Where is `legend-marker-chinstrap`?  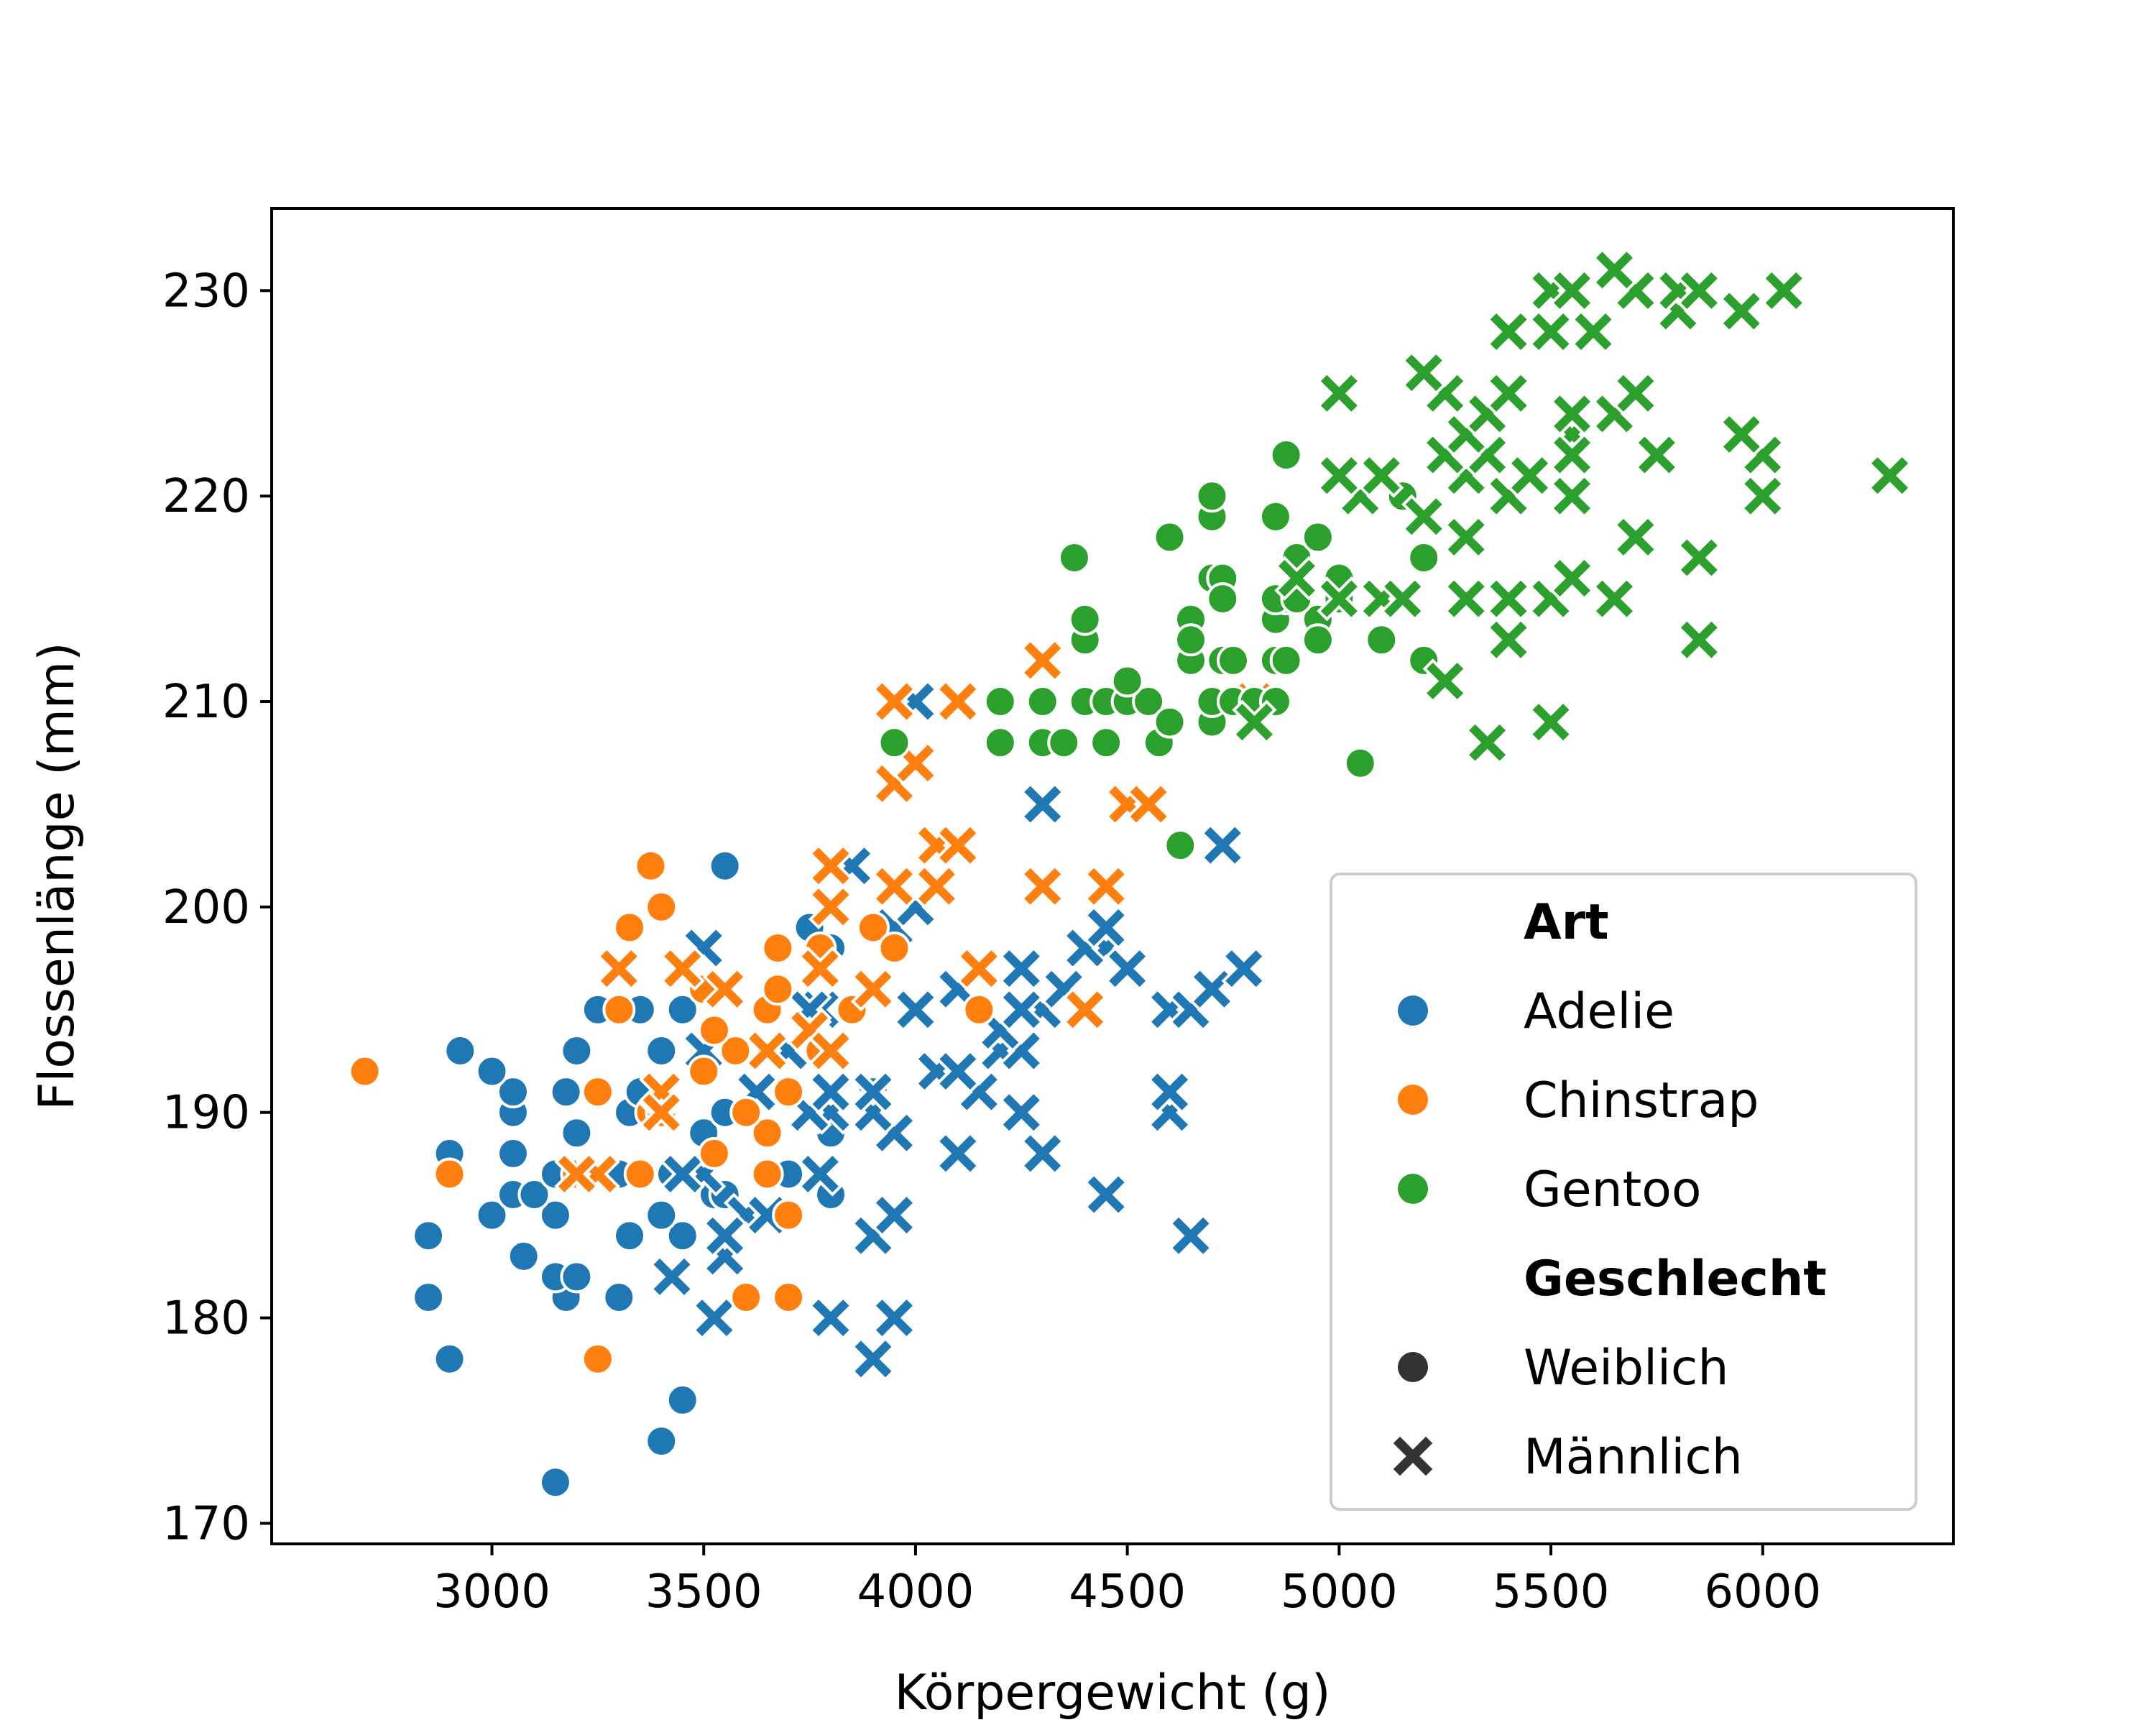
legend-marker-chinstrap is located at coordinates (1413, 1100).